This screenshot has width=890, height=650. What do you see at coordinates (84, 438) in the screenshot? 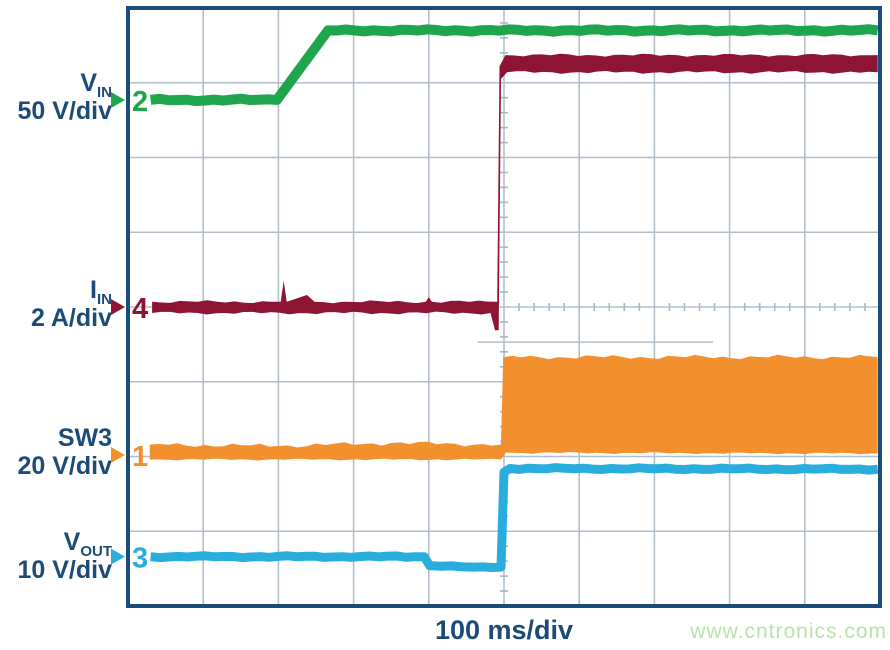
I see `channel-name-sw3: SW3` at bounding box center [84, 438].